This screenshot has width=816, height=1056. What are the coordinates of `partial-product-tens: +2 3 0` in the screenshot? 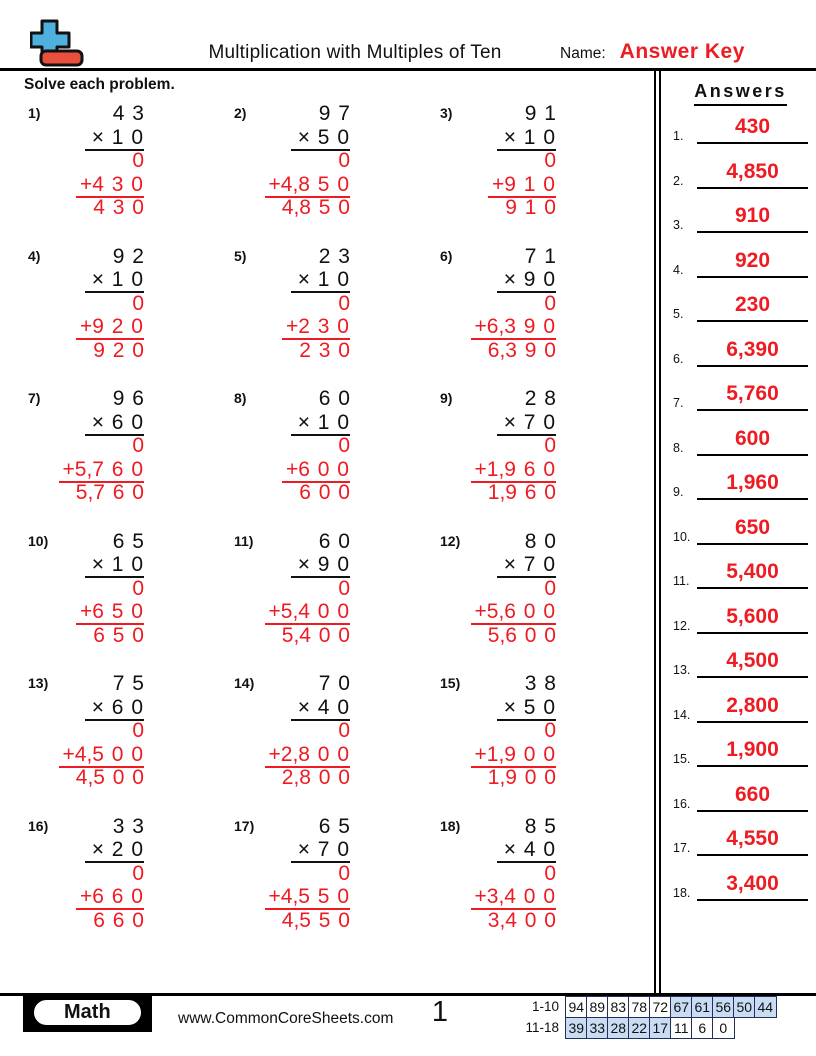 It's located at (305, 327).